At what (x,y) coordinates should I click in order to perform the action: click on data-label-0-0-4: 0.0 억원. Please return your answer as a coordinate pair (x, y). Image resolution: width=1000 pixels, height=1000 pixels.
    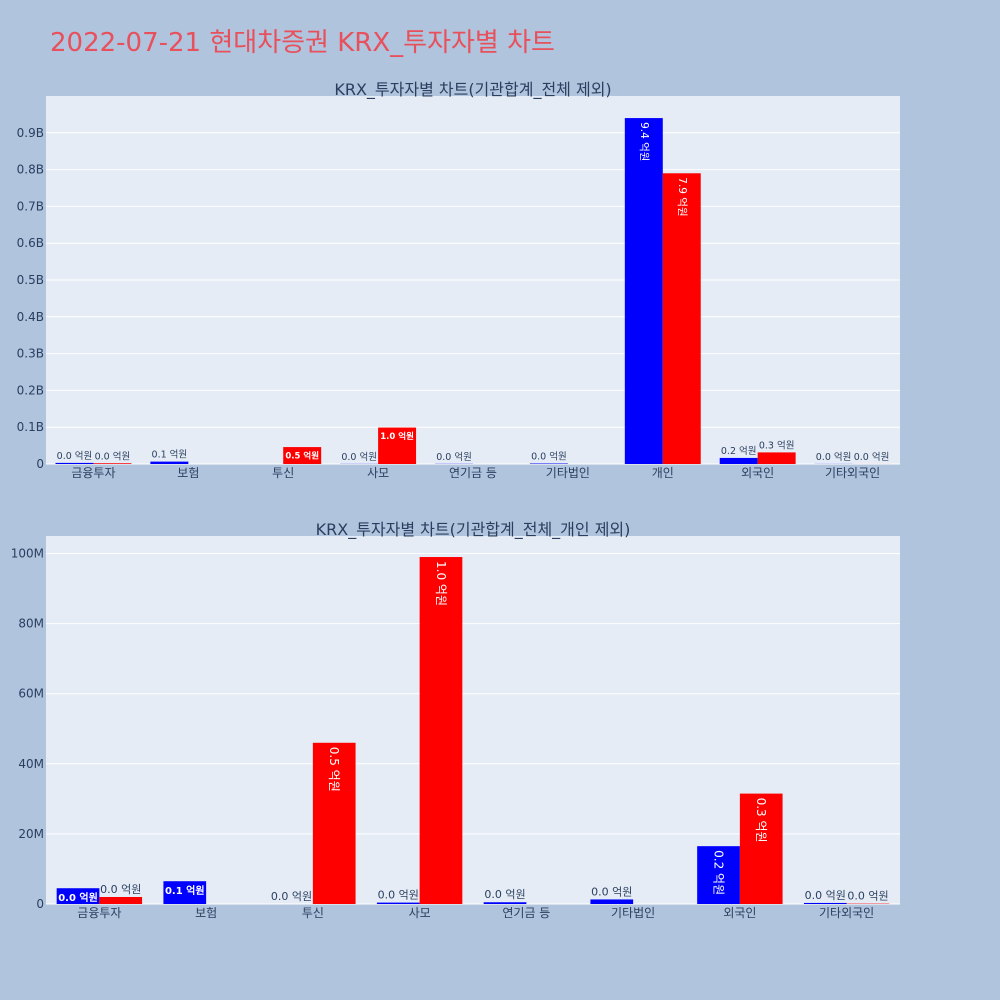
    Looking at the image, I should click on (454, 457).